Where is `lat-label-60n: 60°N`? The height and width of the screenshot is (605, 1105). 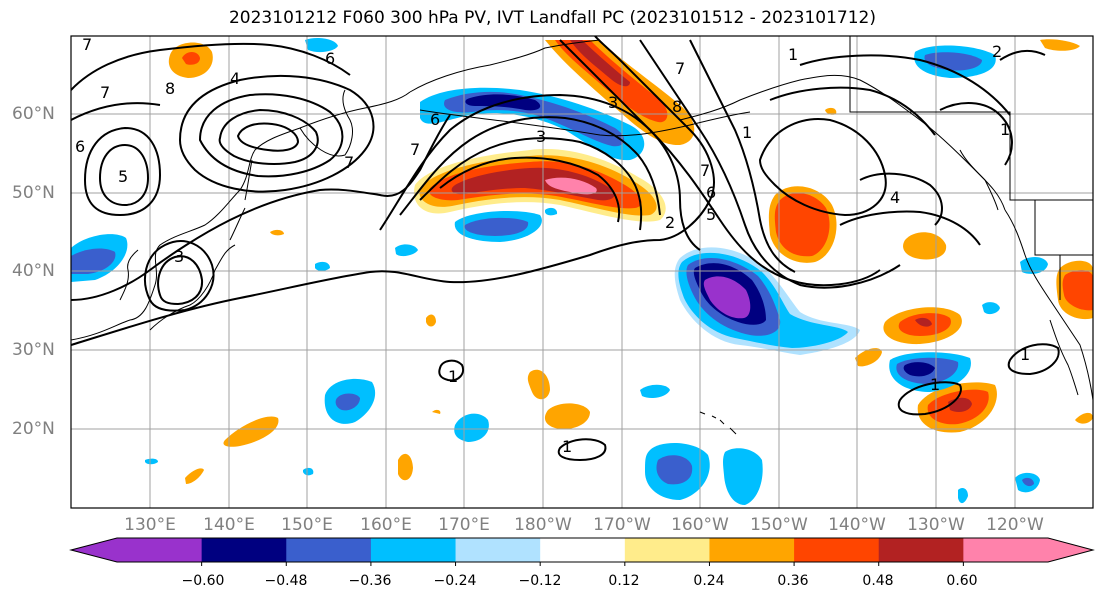
lat-label-60n: 60°N is located at coordinates (33, 114).